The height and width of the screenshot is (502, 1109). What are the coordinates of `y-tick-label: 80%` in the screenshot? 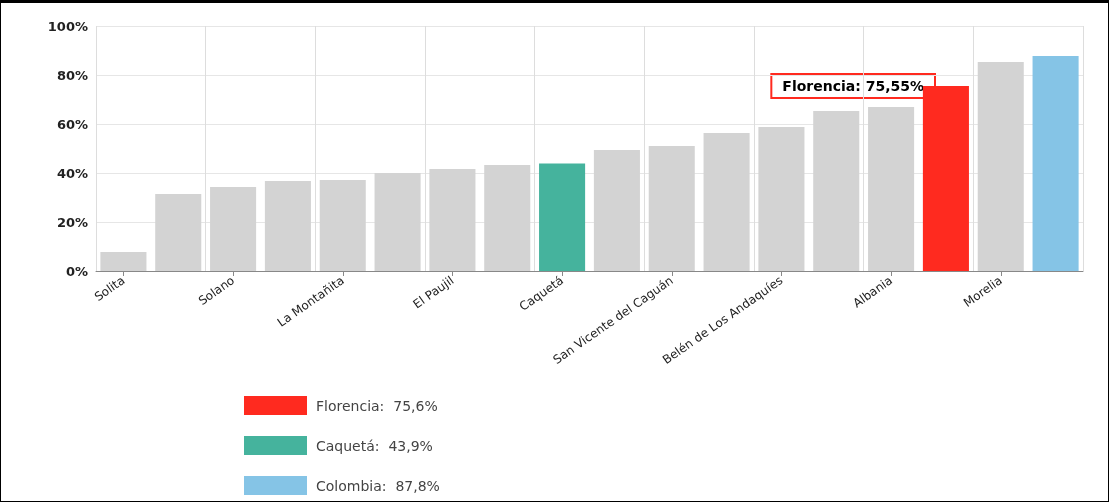 It's located at (72, 75).